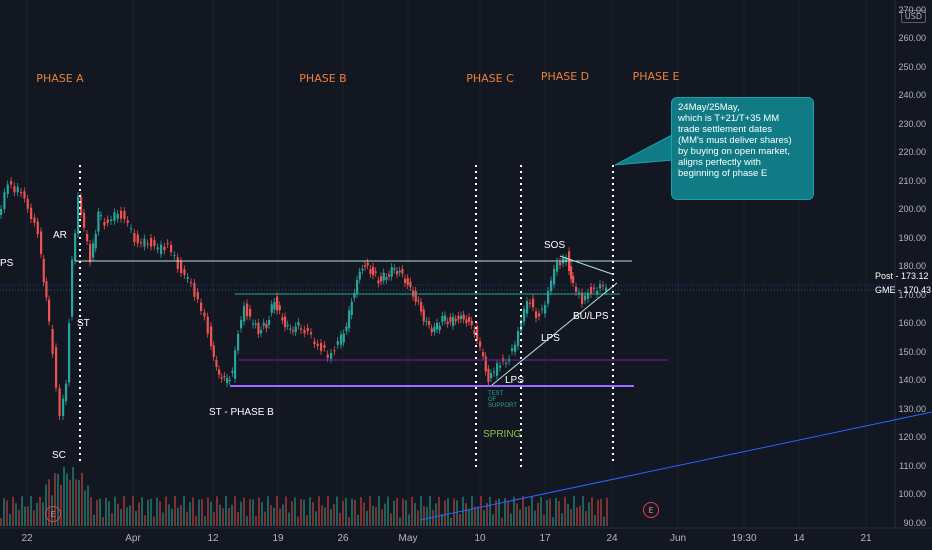  I want to click on last-price-tag: GME - 170.43, so click(903, 290).